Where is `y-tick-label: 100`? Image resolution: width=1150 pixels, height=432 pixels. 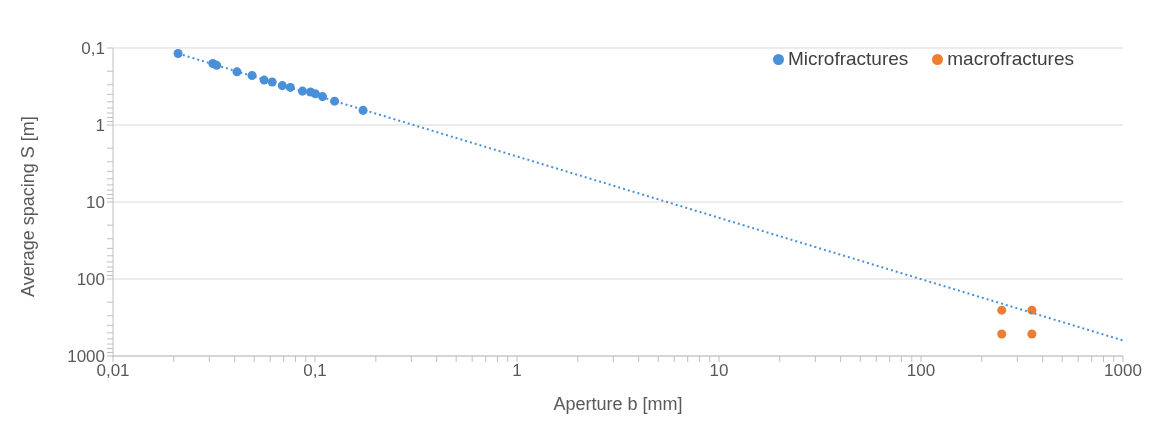
y-tick-label: 100 is located at coordinates (90, 280).